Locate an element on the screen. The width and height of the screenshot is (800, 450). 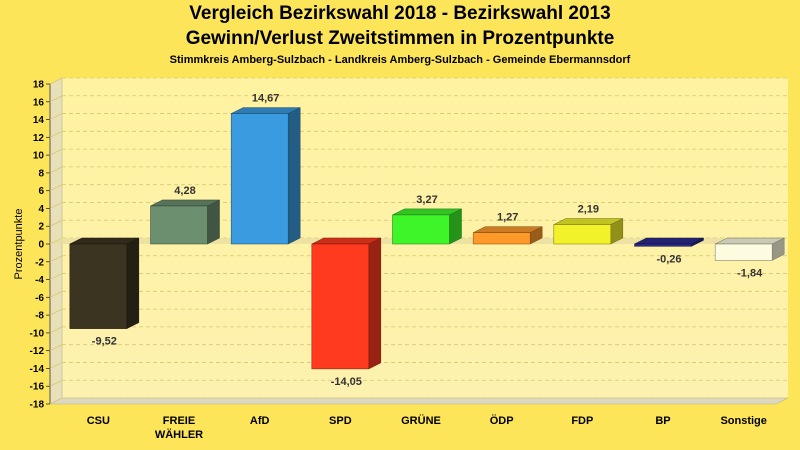
x-tick-label: SPD is located at coordinates (340, 421).